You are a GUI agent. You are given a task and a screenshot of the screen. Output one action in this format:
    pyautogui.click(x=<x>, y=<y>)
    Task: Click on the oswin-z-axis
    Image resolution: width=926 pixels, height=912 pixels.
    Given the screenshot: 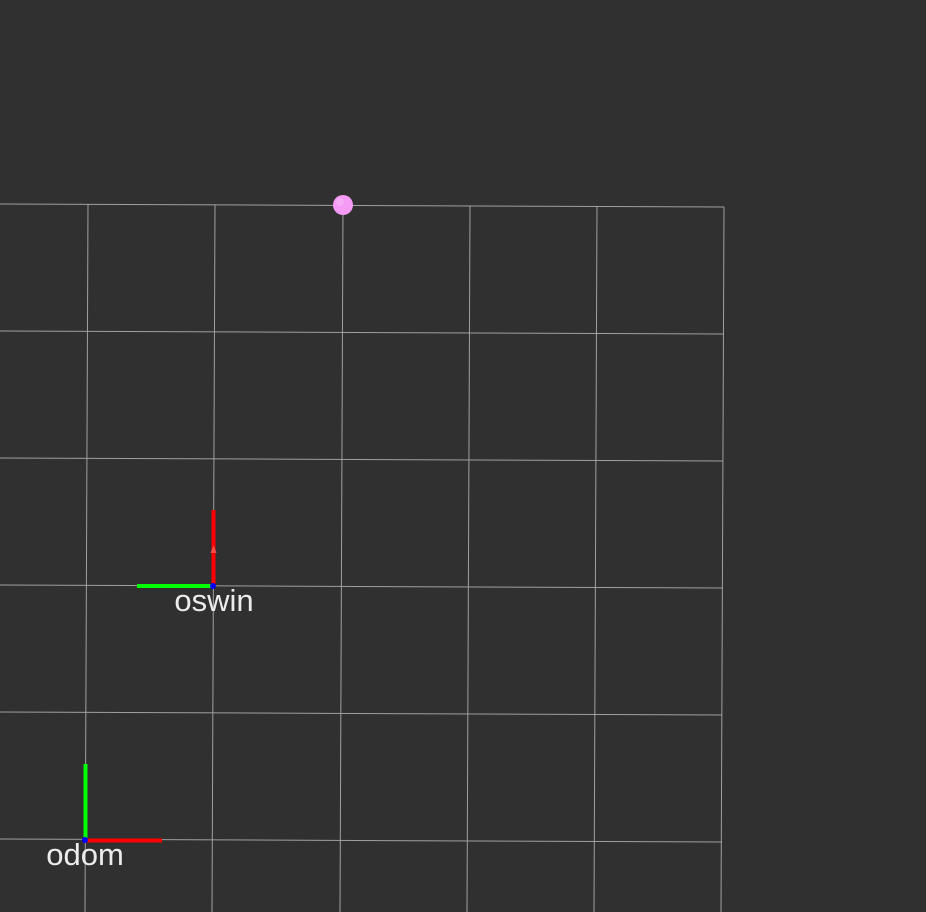 What is the action you would take?
    pyautogui.click(x=213, y=586)
    